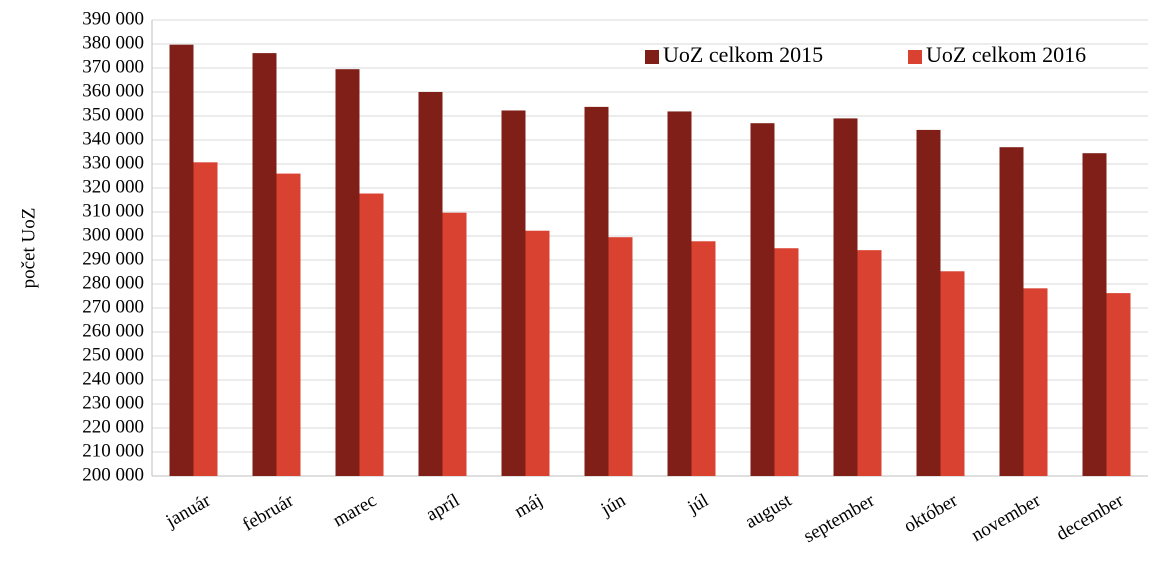 Image resolution: width=1153 pixels, height=579 pixels. Describe the element at coordinates (613, 505) in the screenshot. I see `x-tick-label: jún` at that location.